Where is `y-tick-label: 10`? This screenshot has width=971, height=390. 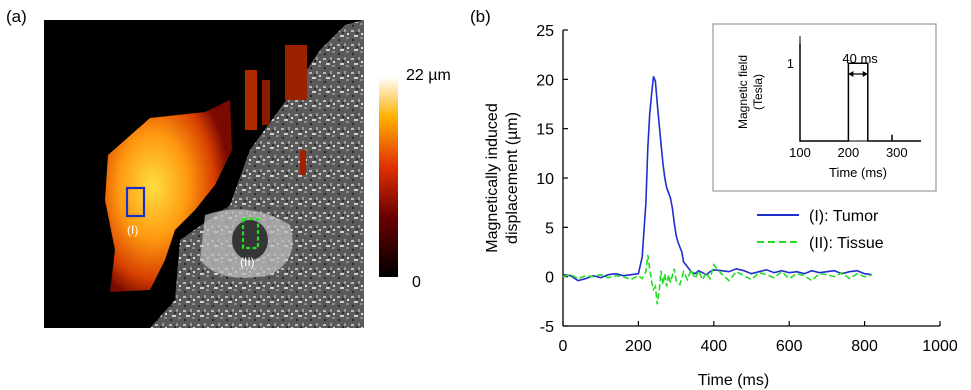
y-tick-label: 10 is located at coordinates (545, 179).